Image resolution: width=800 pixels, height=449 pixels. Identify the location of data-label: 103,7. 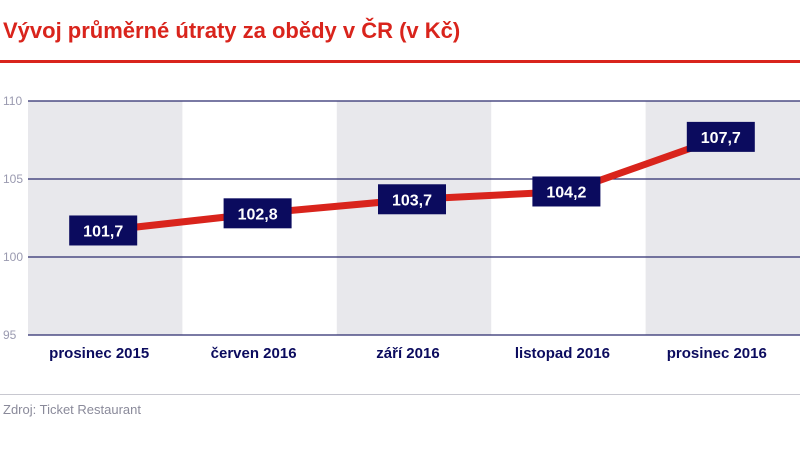
(412, 200).